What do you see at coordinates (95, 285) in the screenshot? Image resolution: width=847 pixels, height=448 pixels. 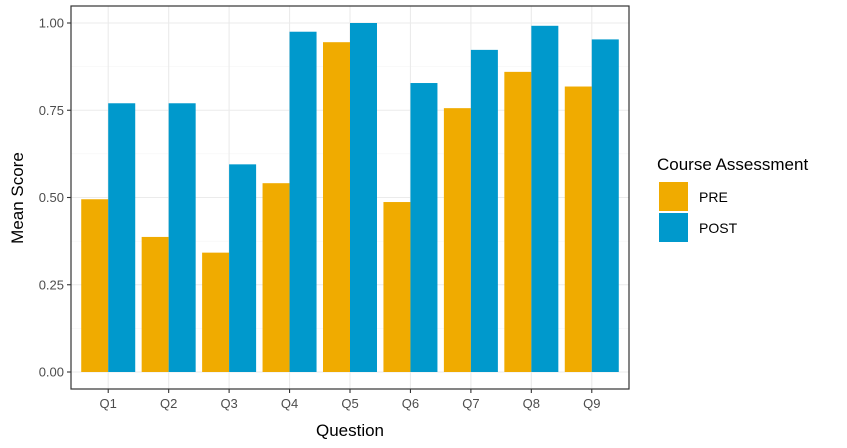 I see `bar-pre-q1` at bounding box center [95, 285].